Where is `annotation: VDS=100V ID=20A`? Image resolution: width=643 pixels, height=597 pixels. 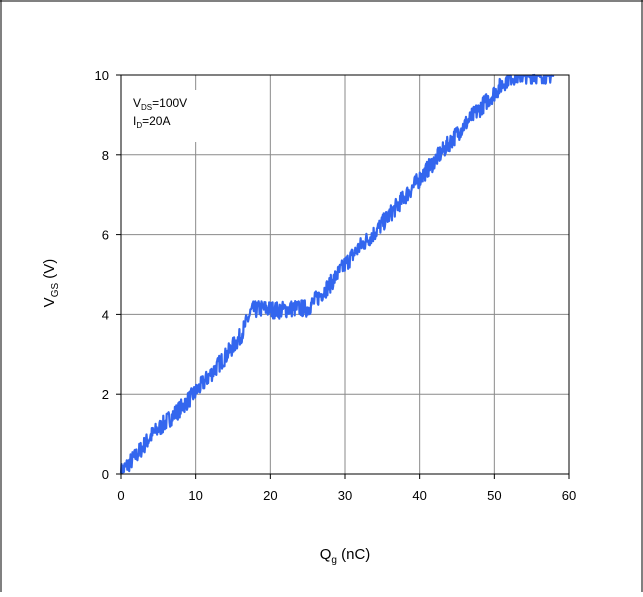 annotation: VDS=100V ID=20A is located at coordinates (161, 116).